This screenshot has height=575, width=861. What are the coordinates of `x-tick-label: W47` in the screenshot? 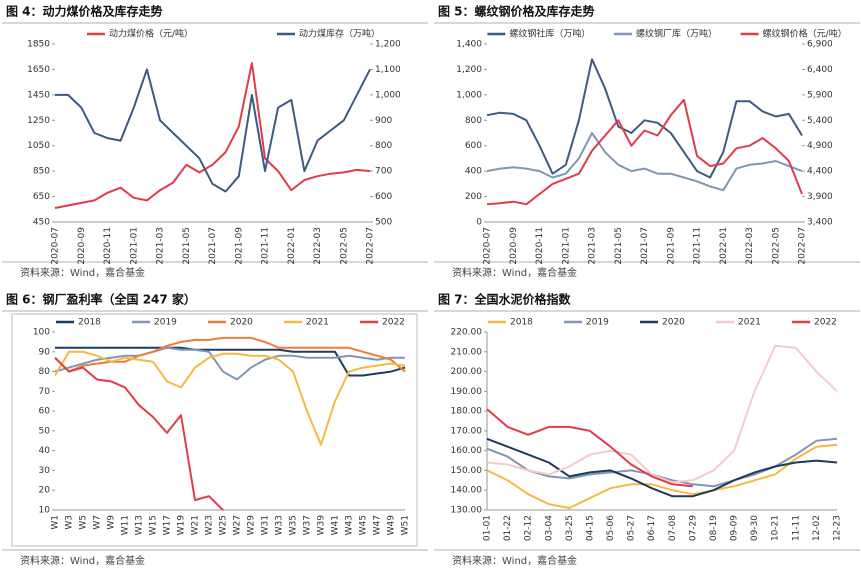 It's located at (378, 525).